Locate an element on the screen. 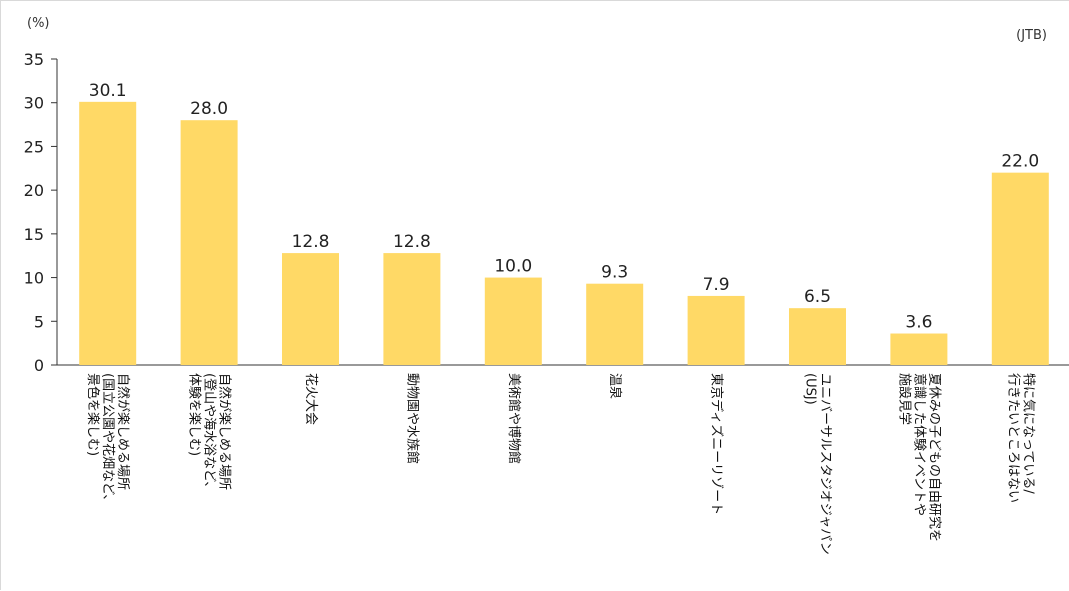 Image resolution: width=1069 pixels, height=591 pixels. source-label: (JTB) is located at coordinates (1031, 35).